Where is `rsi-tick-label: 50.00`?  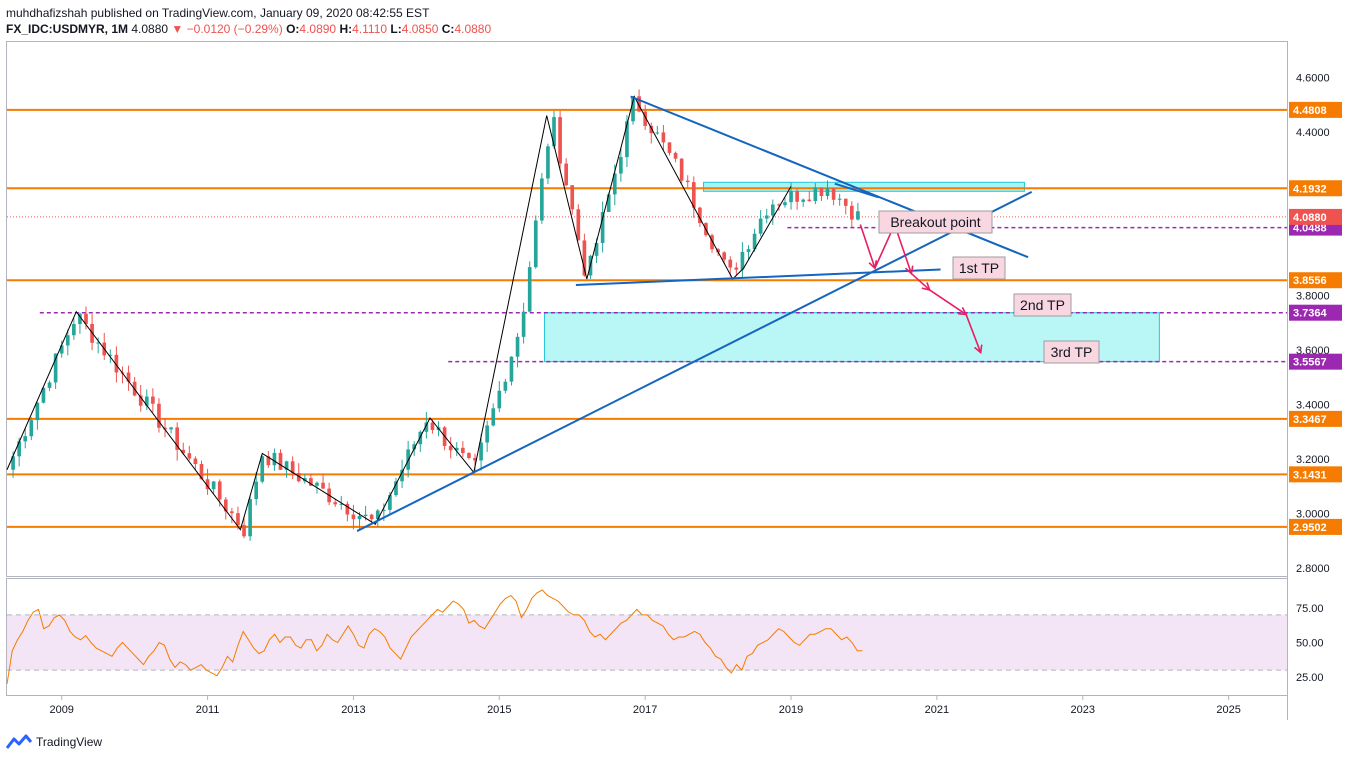
rsi-tick-label: 50.00 is located at coordinates (1310, 644).